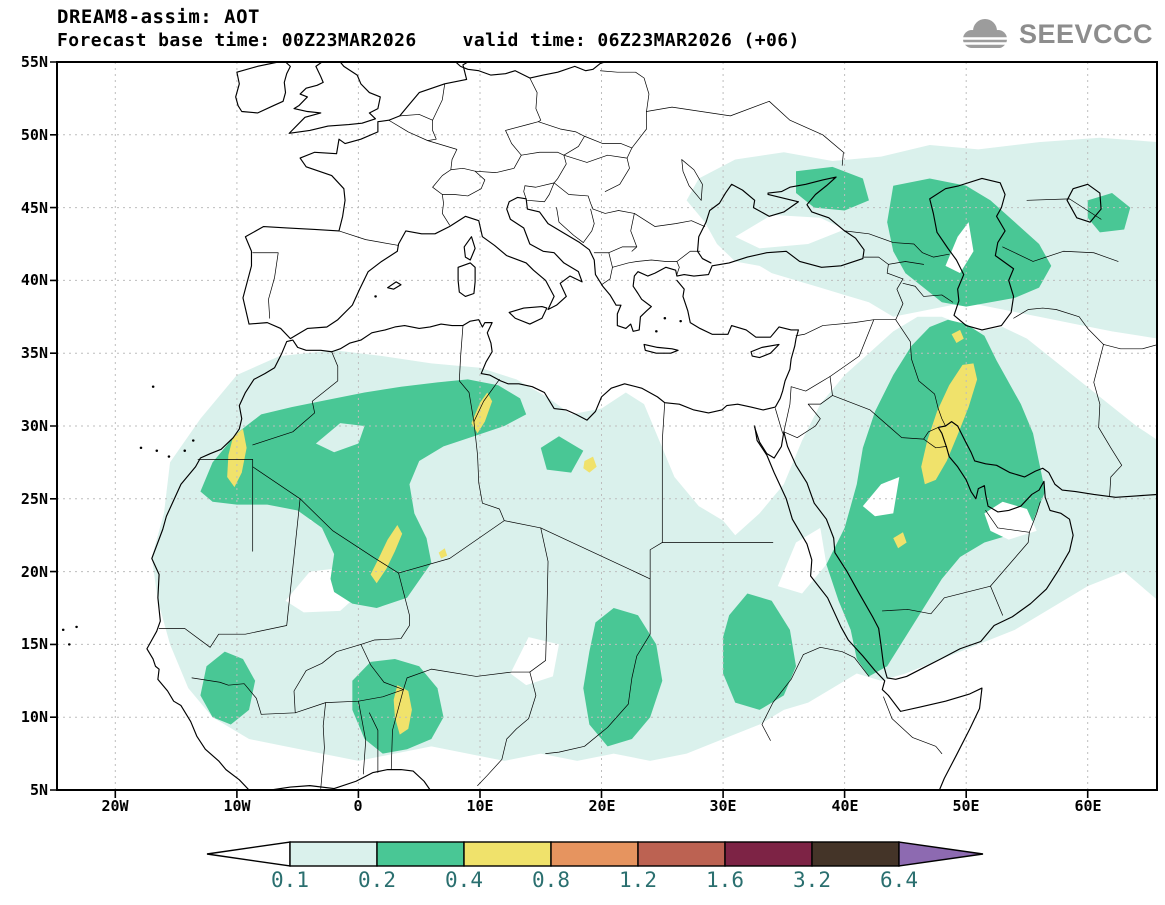 The image size is (1165, 905). I want to click on shade-caspian-dot-yellow, so click(957, 336).